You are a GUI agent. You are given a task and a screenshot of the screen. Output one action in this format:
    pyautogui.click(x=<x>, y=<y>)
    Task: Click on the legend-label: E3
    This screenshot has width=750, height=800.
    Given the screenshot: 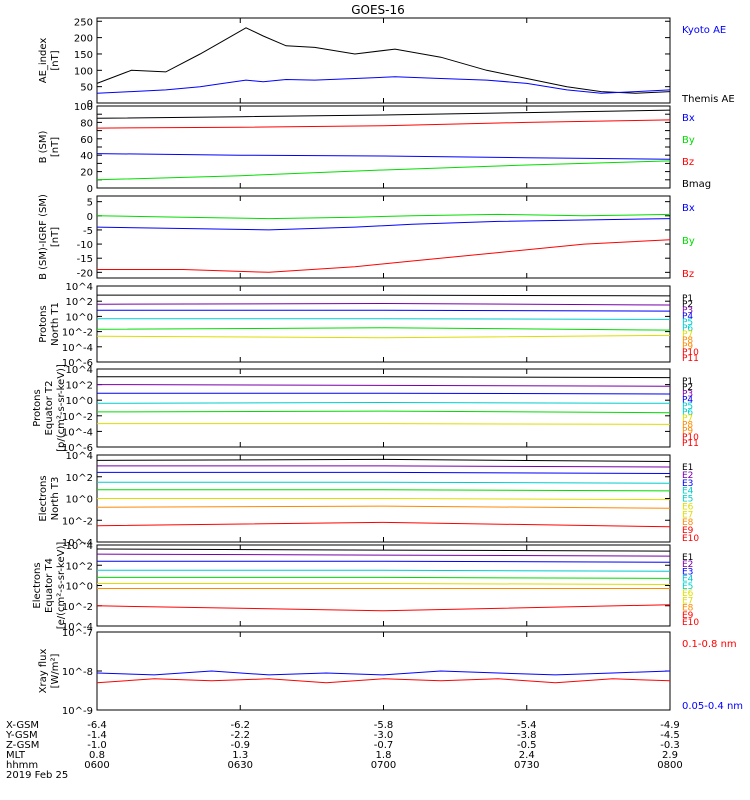 What is the action you would take?
    pyautogui.click(x=687, y=484)
    